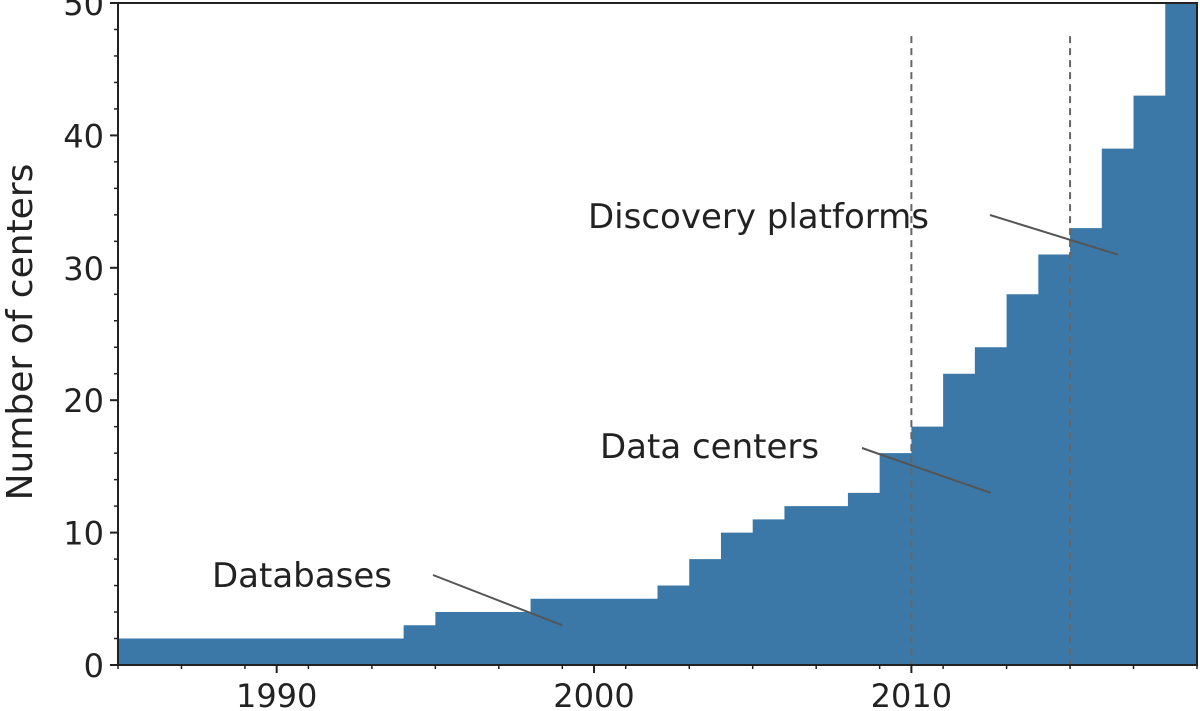  Describe the element at coordinates (94, 666) in the screenshot. I see `y-tick-label: 0` at that location.